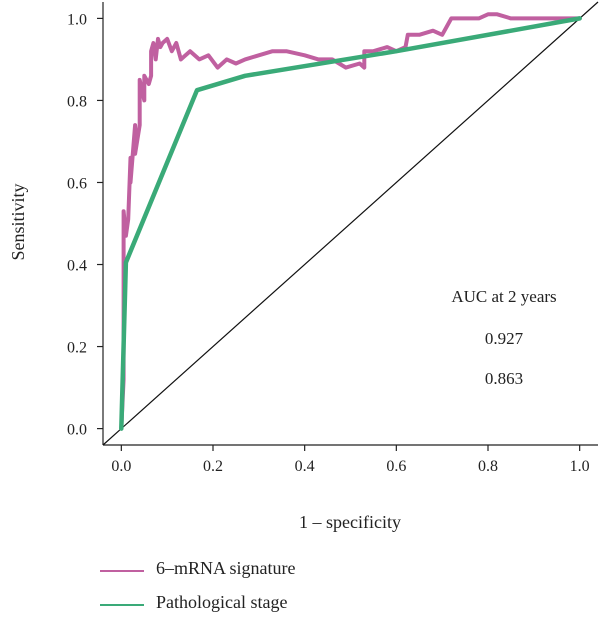 The height and width of the screenshot is (624, 600). What do you see at coordinates (77, 19) in the screenshot?
I see `y-tick-label: 1.0` at bounding box center [77, 19].